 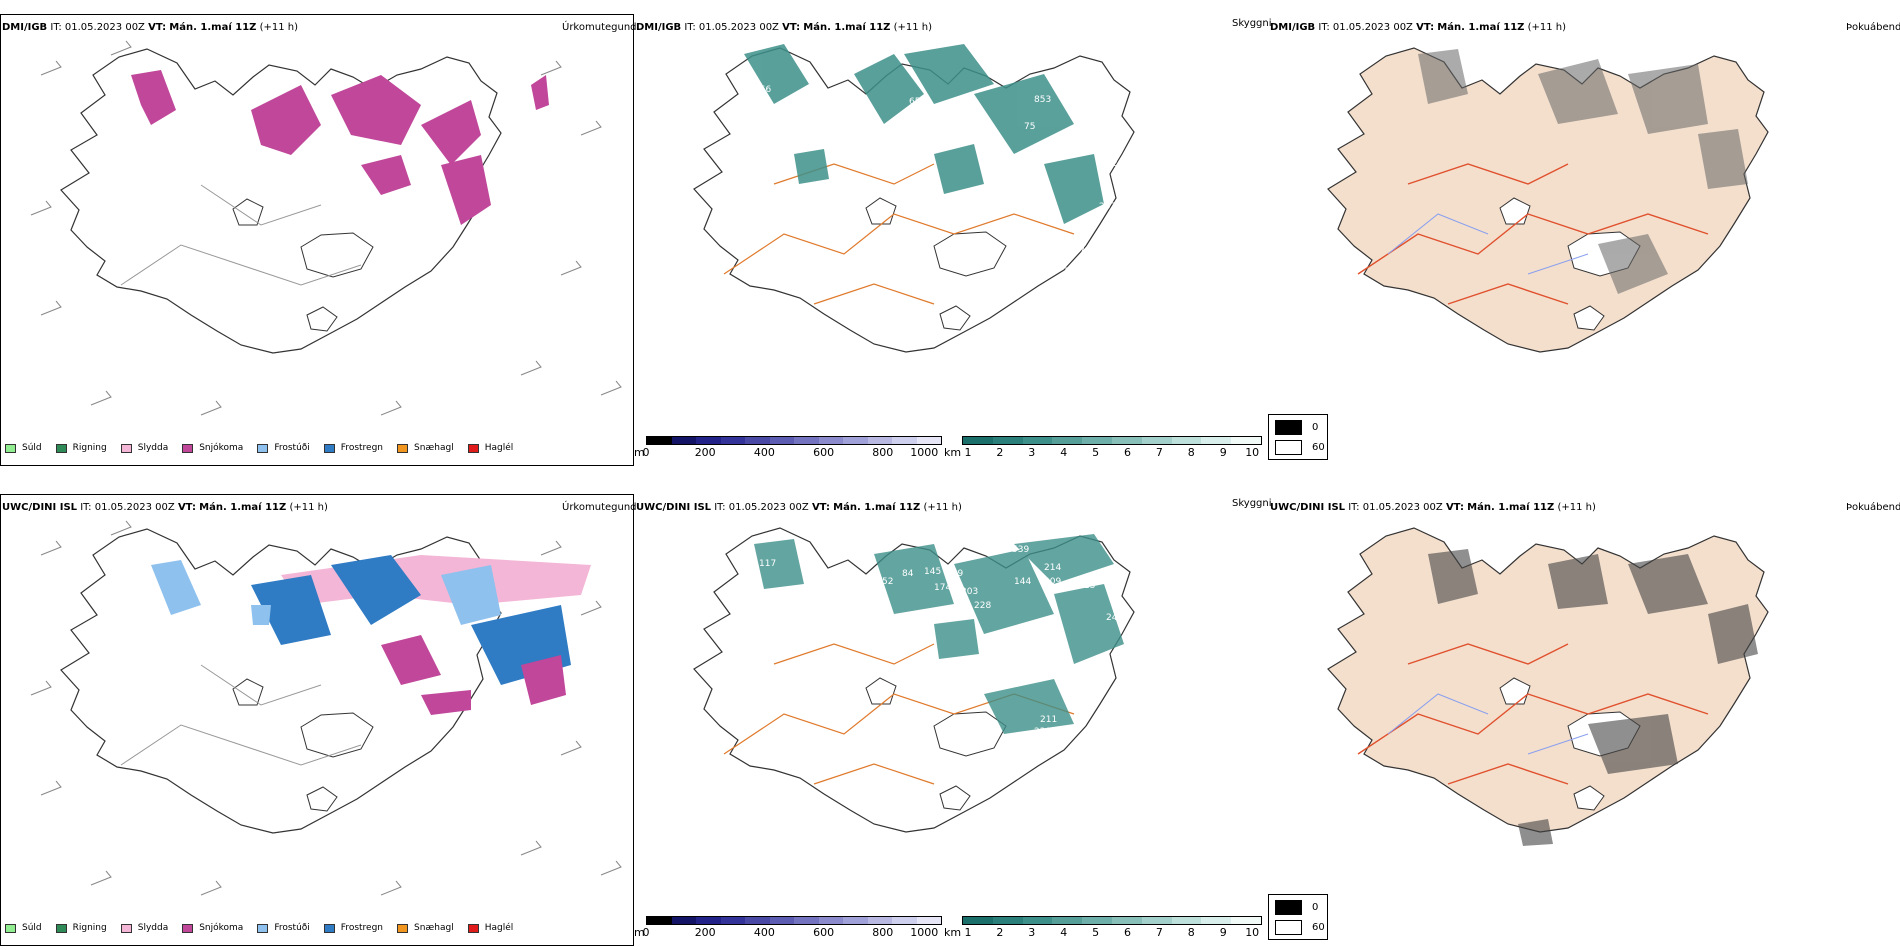 I want to click on iceland-outline, so click(x=1548, y=680).